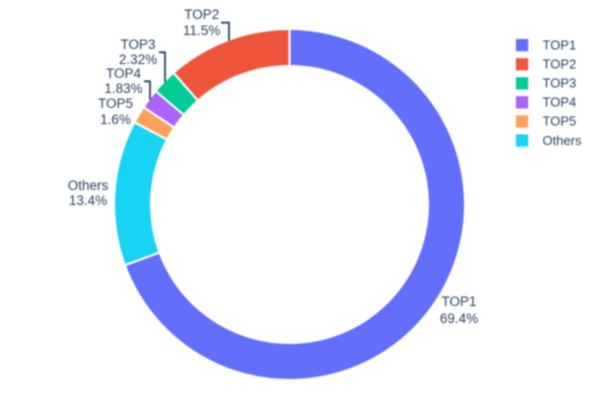  Describe the element at coordinates (123, 88) in the screenshot. I see `svg-text: 1.83%` at that location.